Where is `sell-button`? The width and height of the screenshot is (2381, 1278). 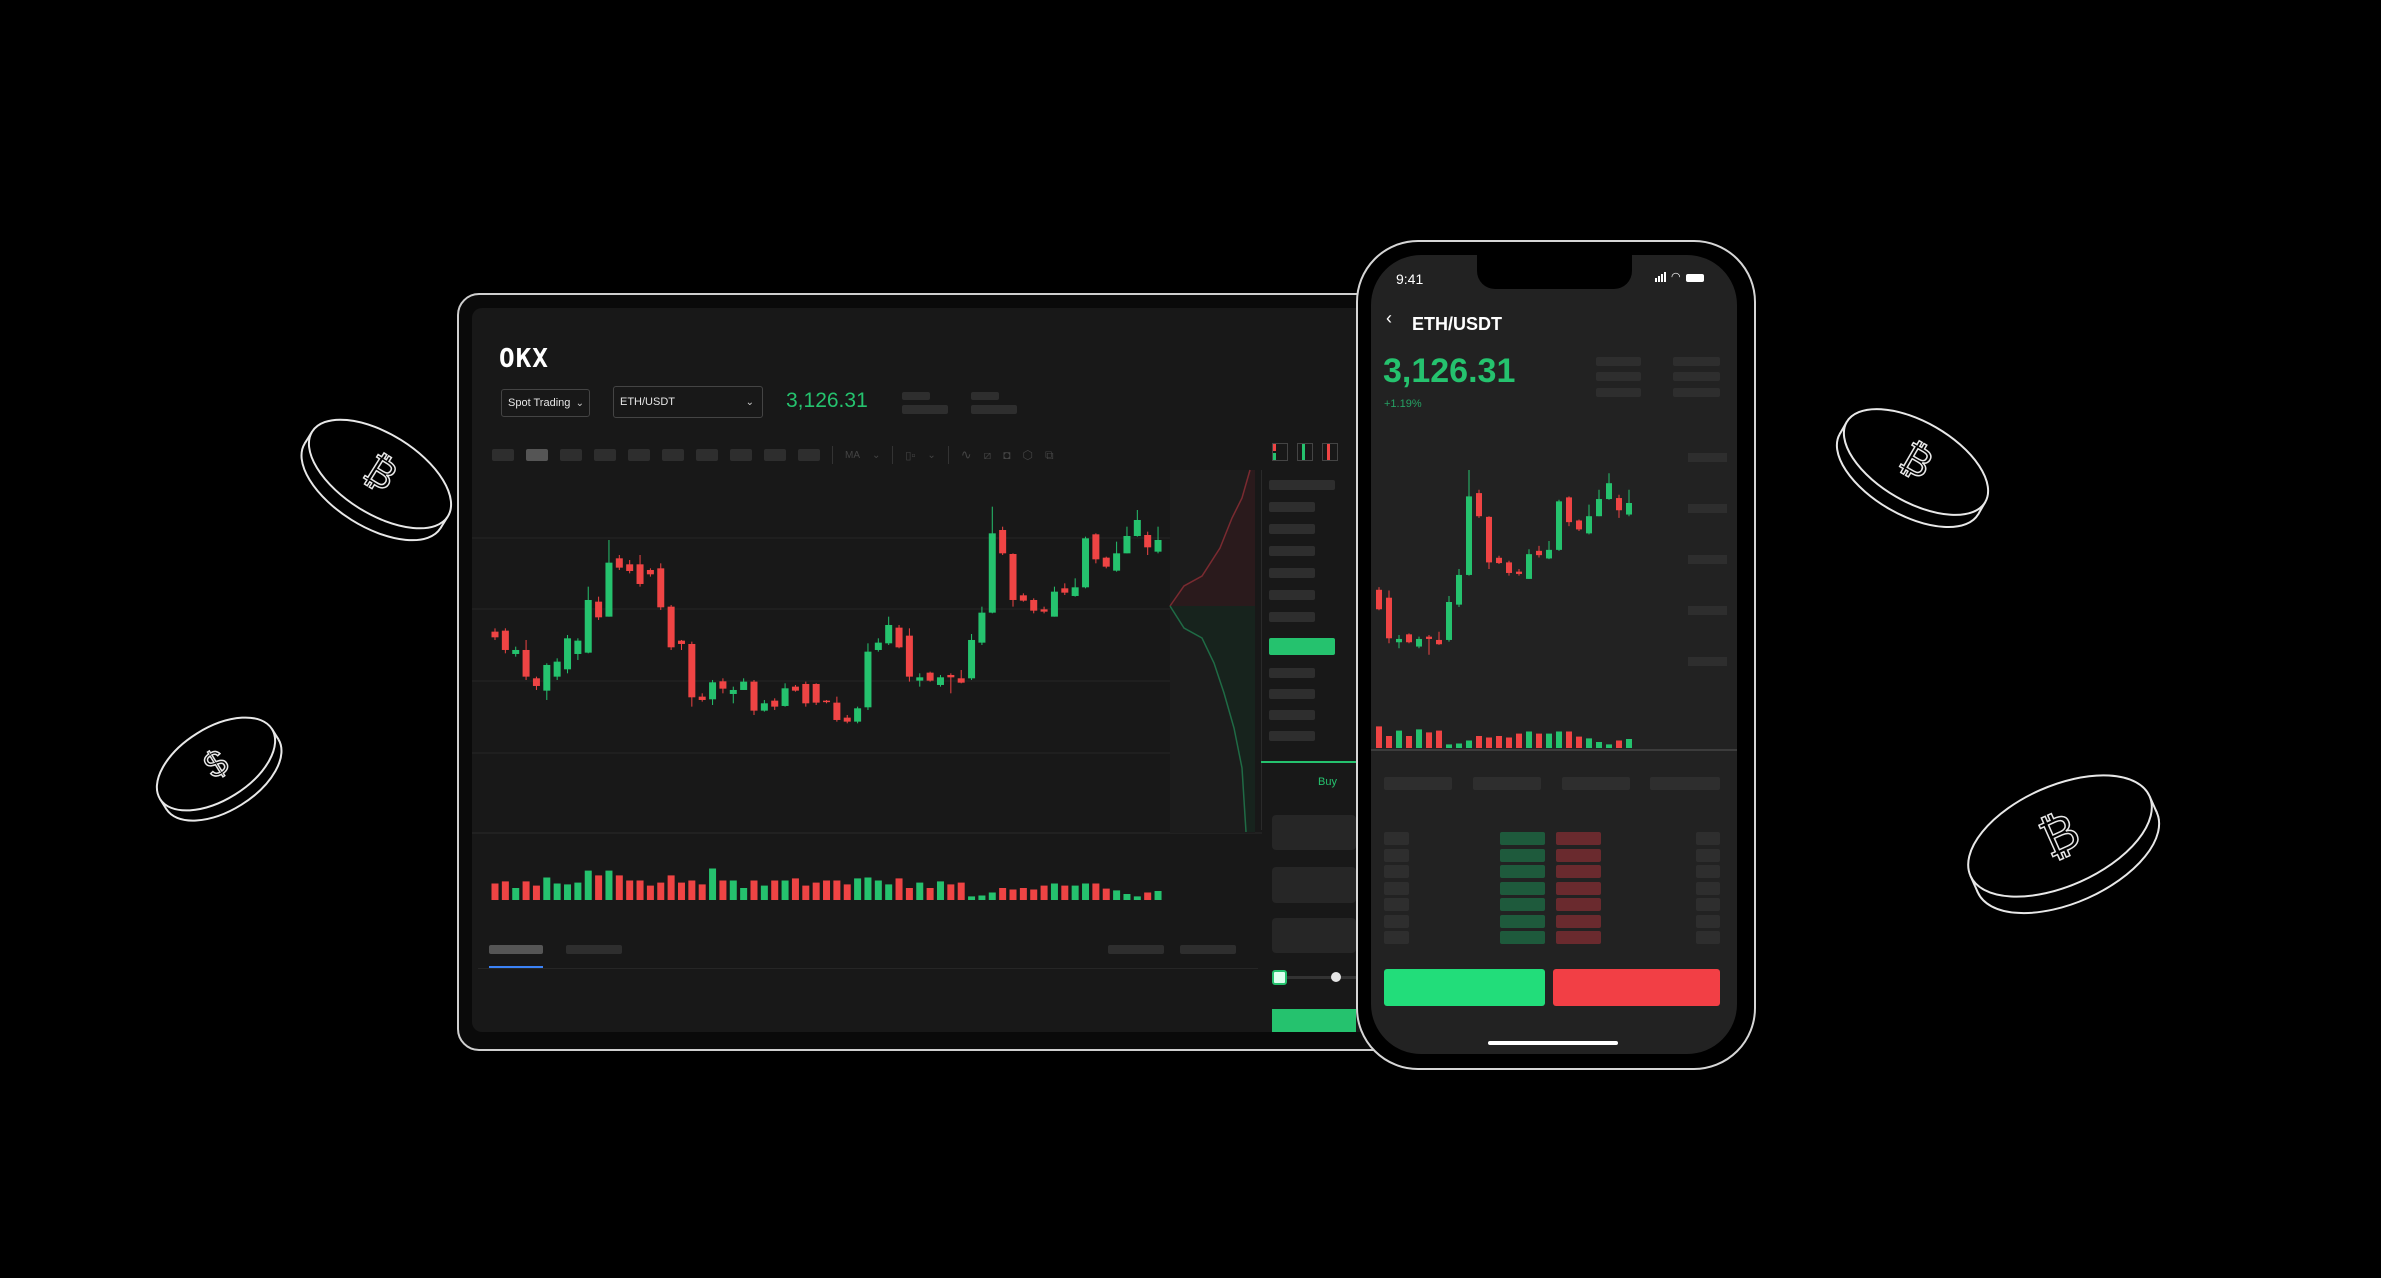
sell-button is located at coordinates (1636, 987).